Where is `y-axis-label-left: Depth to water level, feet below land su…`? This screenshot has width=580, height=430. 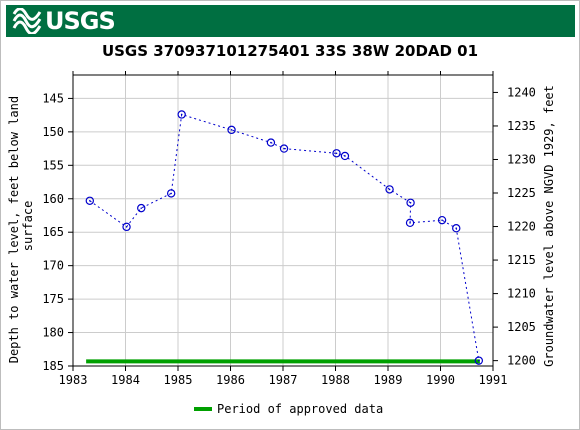
y-axis-label-left: Depth to water level, feet below land su… is located at coordinates (21, 226).